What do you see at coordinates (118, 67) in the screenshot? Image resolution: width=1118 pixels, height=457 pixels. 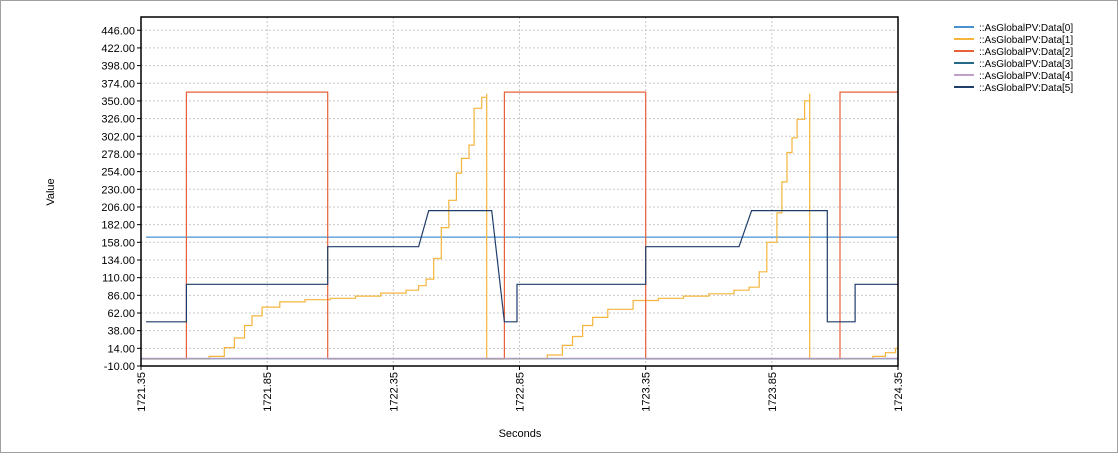 I see `y-tick-label: 398.00` at bounding box center [118, 67].